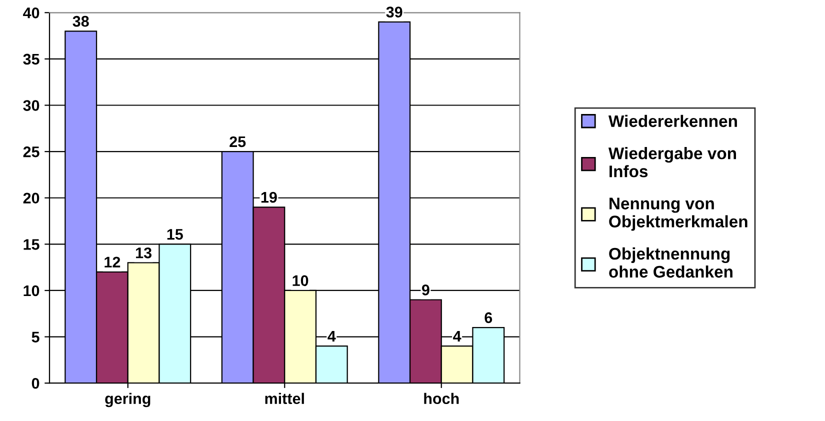 The image size is (825, 421). Describe the element at coordinates (80, 21) in the screenshot. I see `data-label: 38` at that location.